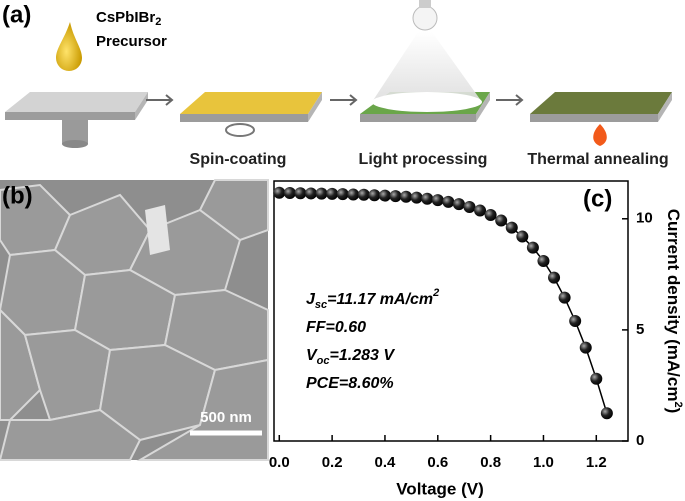 The image size is (685, 501). What do you see at coordinates (386, 462) in the screenshot?
I see `x-tick-label: 0.4` at bounding box center [386, 462].